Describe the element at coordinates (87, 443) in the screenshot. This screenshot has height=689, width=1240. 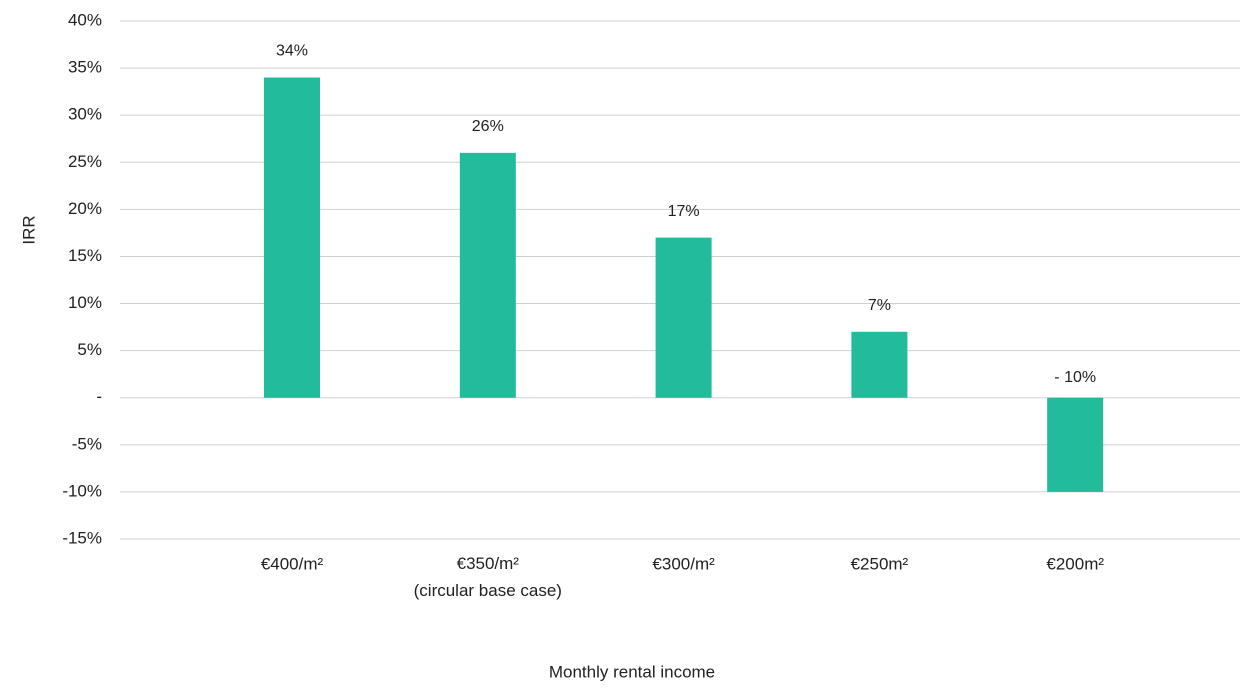
I see `y-tick-label: -5%` at that location.